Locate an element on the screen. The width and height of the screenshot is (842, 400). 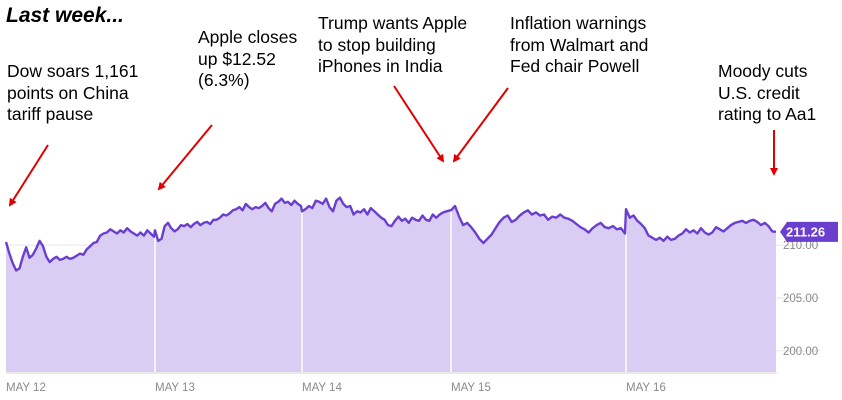
y-tick-label: 210.00 is located at coordinates (800, 246).